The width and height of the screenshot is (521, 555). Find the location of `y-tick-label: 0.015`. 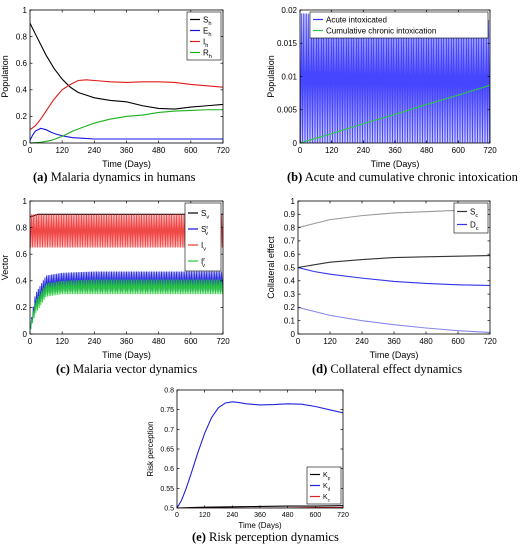

y-tick-label: 0.015 is located at coordinates (287, 43).